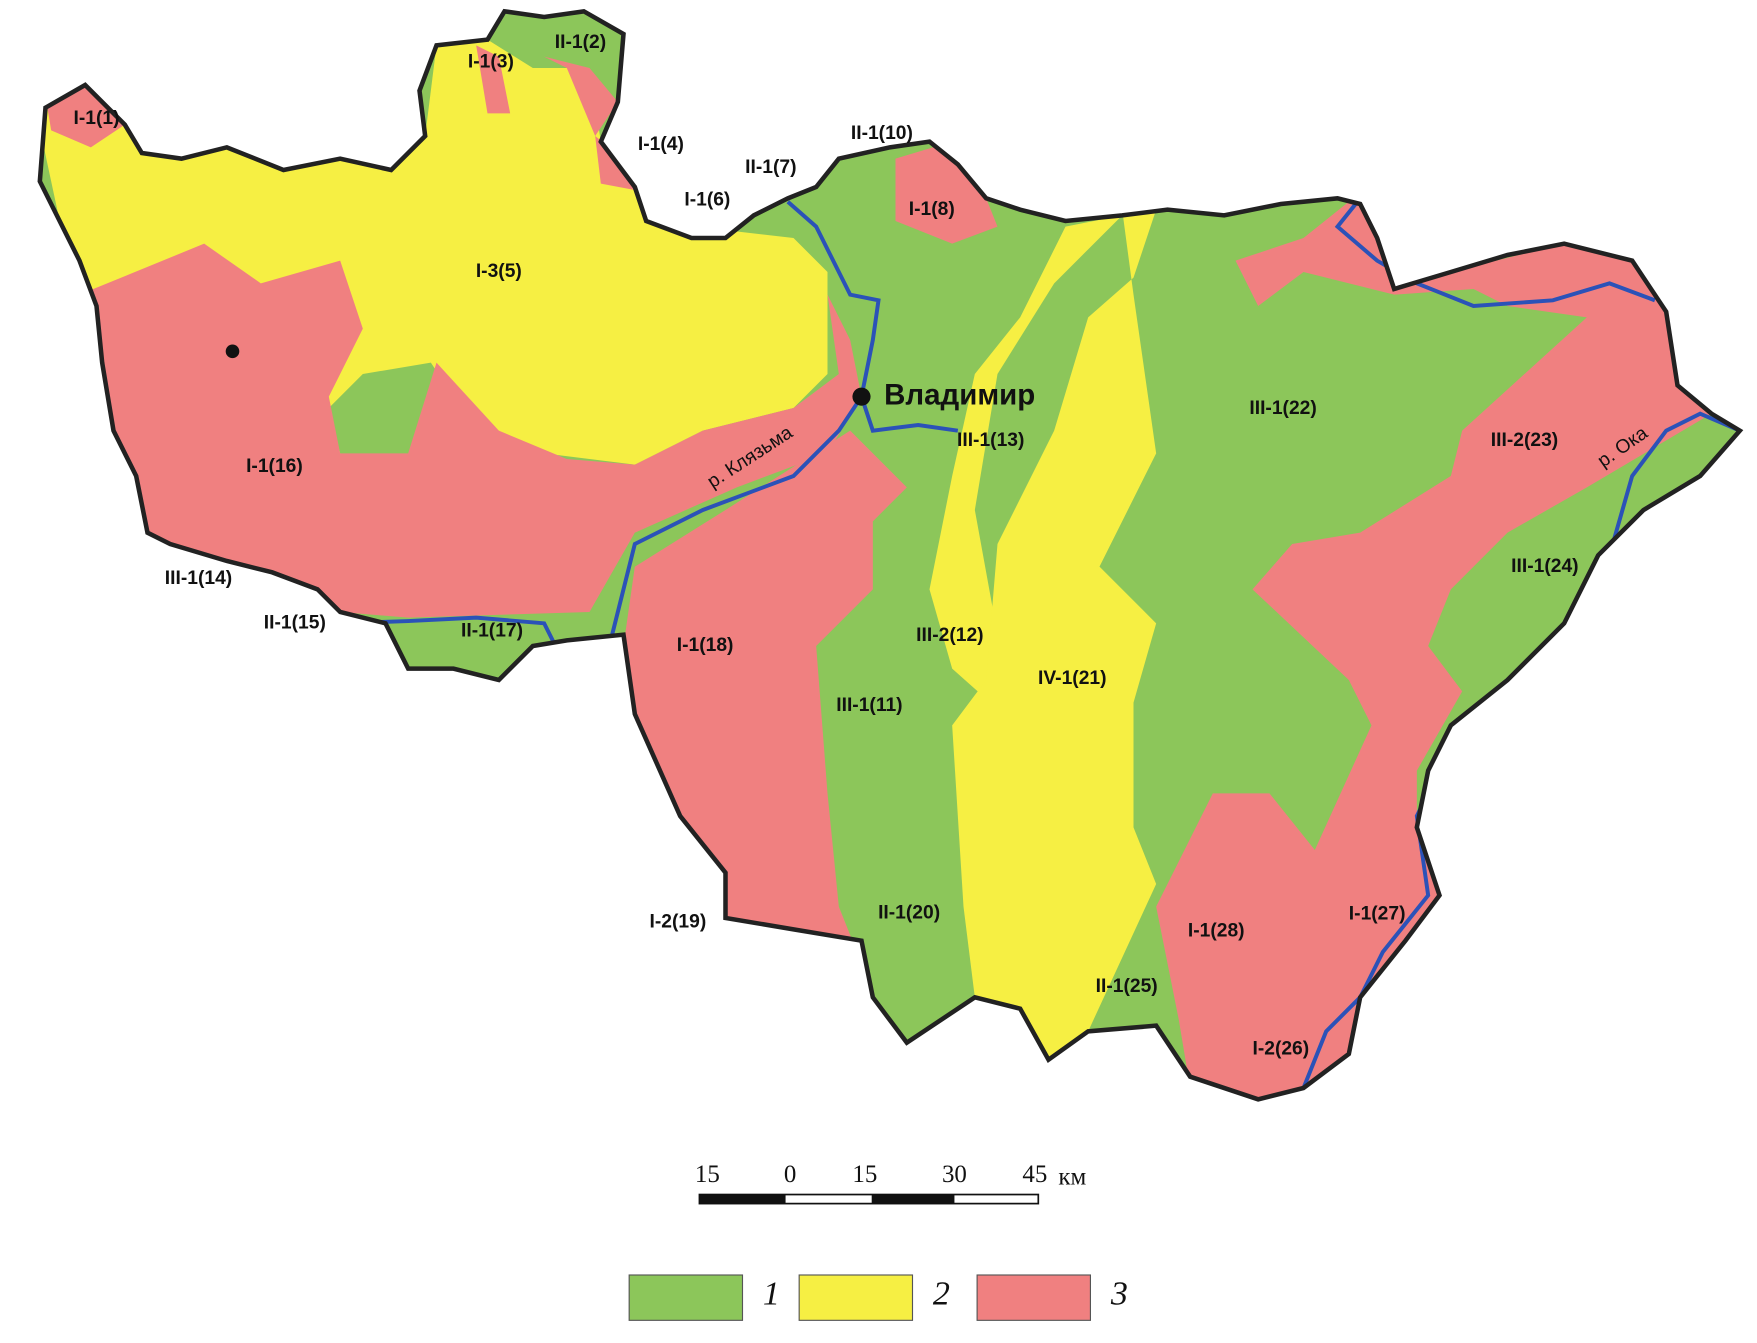  What do you see at coordinates (890, 1183) in the screenshot?
I see `scale-bar: 15 0 15 30 45 км` at bounding box center [890, 1183].